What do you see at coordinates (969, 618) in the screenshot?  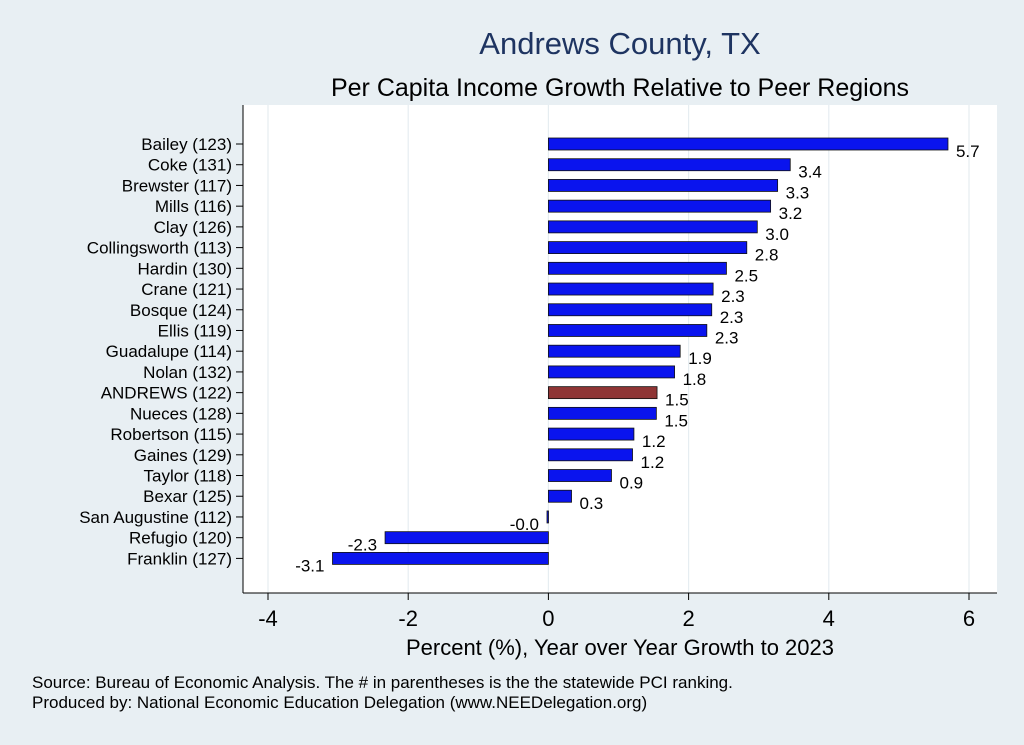 I see `x-tick-label: 6` at bounding box center [969, 618].